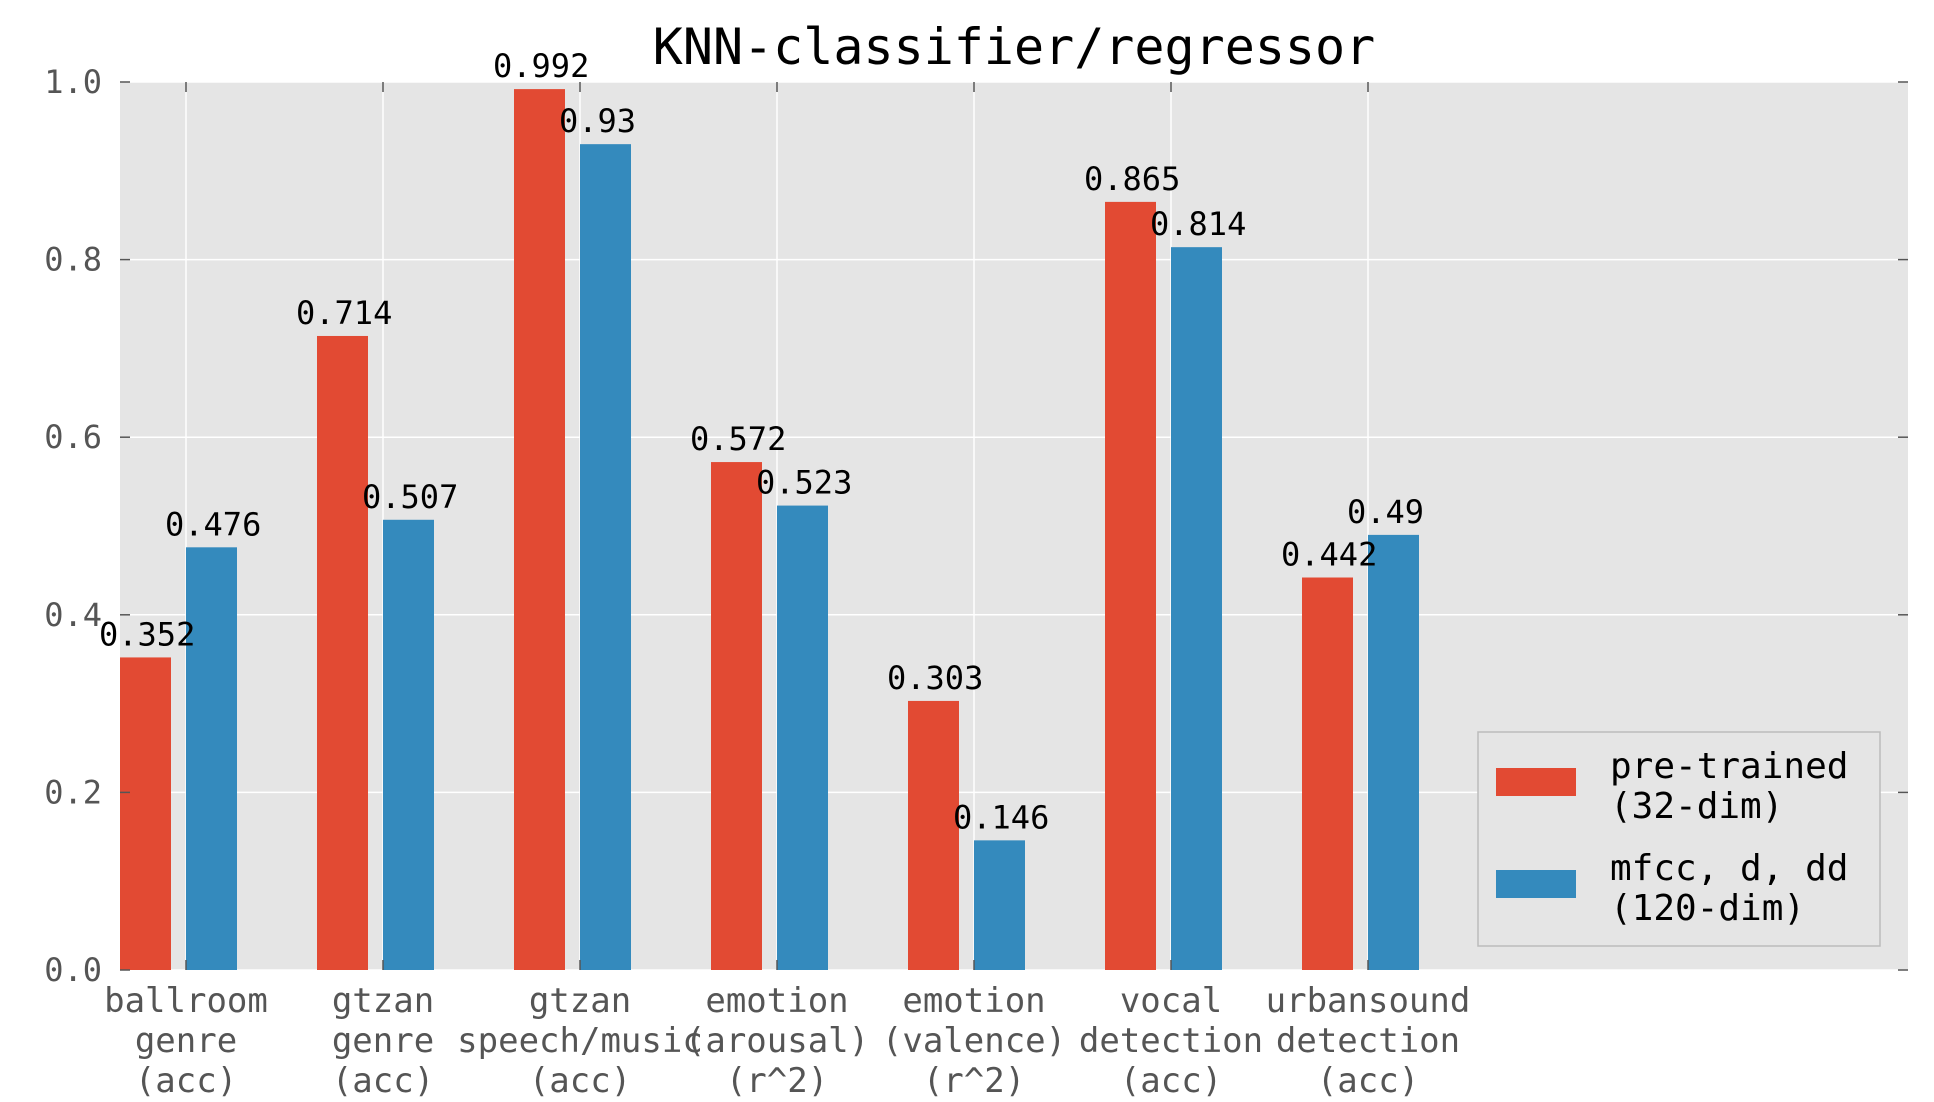  Describe the element at coordinates (73, 970) in the screenshot. I see `y-tick-label: 0.0` at that location.